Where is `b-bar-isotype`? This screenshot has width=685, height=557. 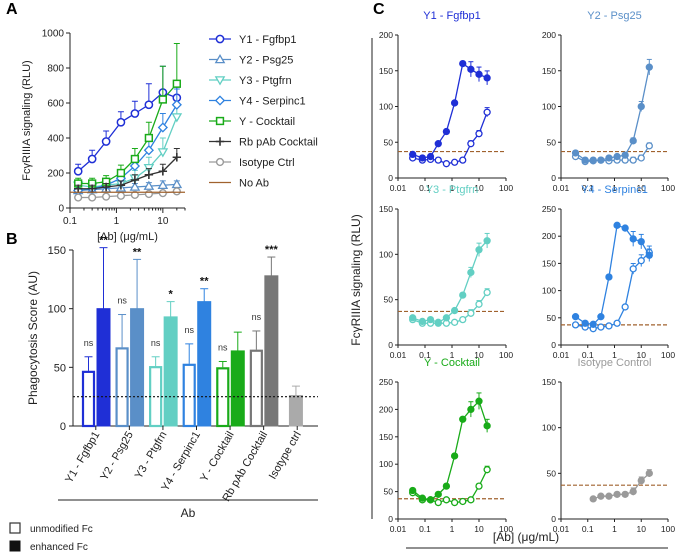
b-bar-isotype is located at coordinates (295, 410).